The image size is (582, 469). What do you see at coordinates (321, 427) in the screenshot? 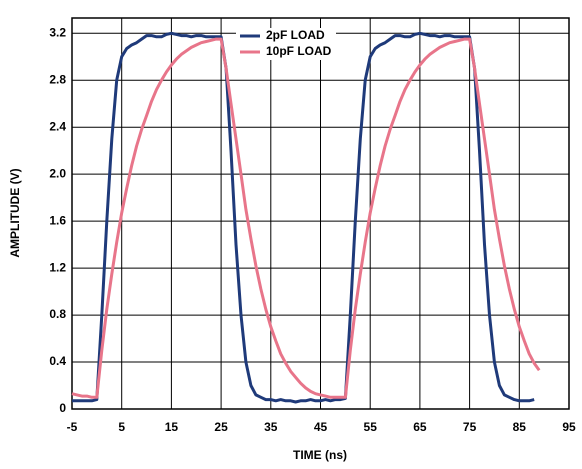
I see `x-tick-label: 45` at bounding box center [321, 427].